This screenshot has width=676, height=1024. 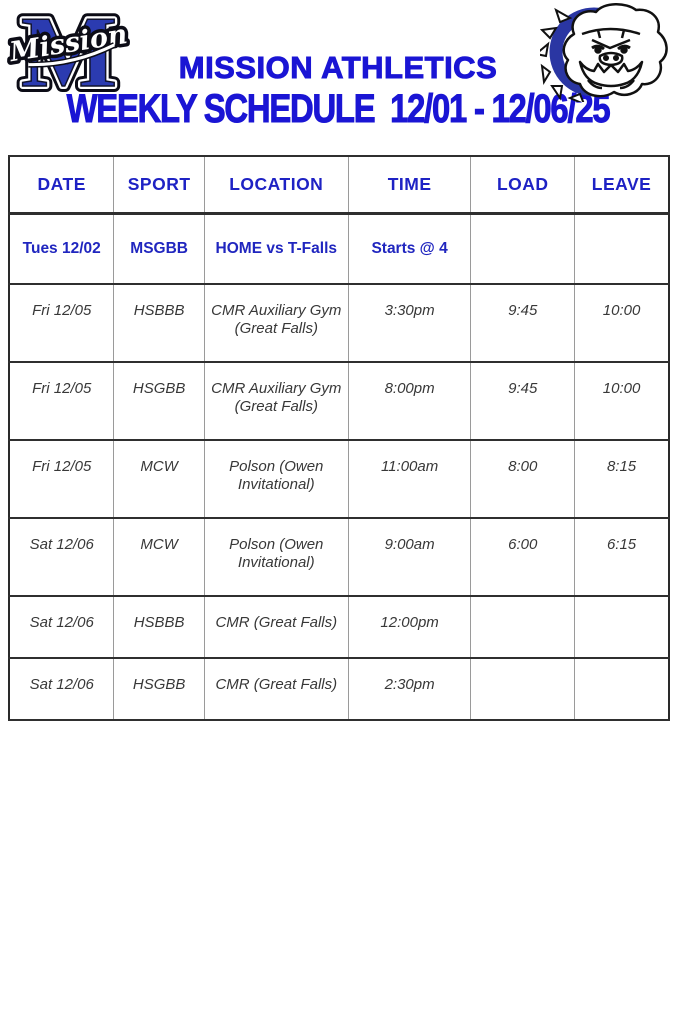 I want to click on page-subtitle: WEEKLY SCHEDULE 12/01 - 12/06/25, so click(x=338, y=109).